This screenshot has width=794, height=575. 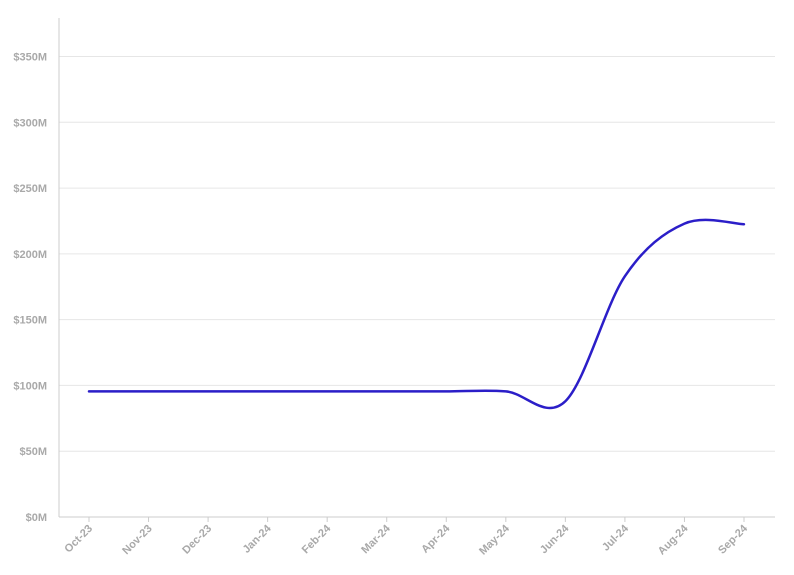 I want to click on x-tick-label: Apr-24, so click(x=436, y=539).